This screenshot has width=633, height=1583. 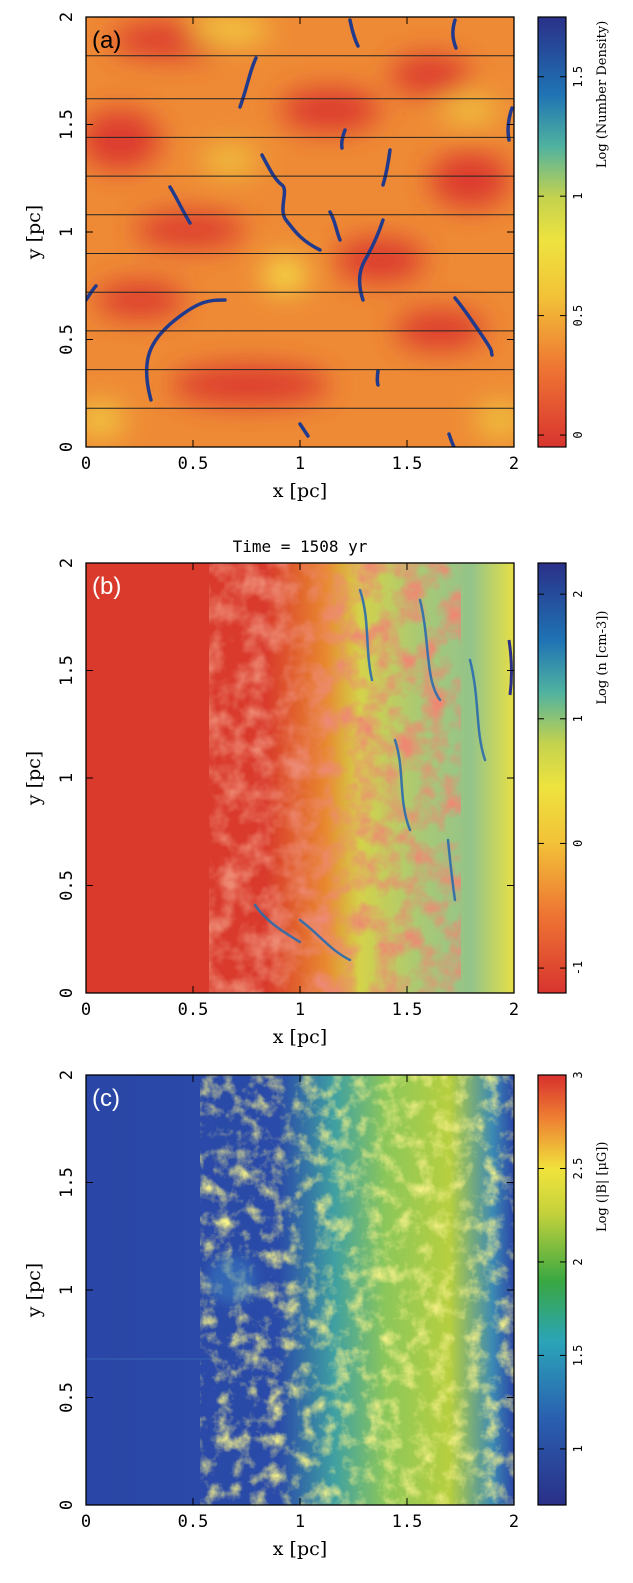 What do you see at coordinates (67, 1397) in the screenshot?
I see `panel-2-ytick-label-1: 0.5` at bounding box center [67, 1397].